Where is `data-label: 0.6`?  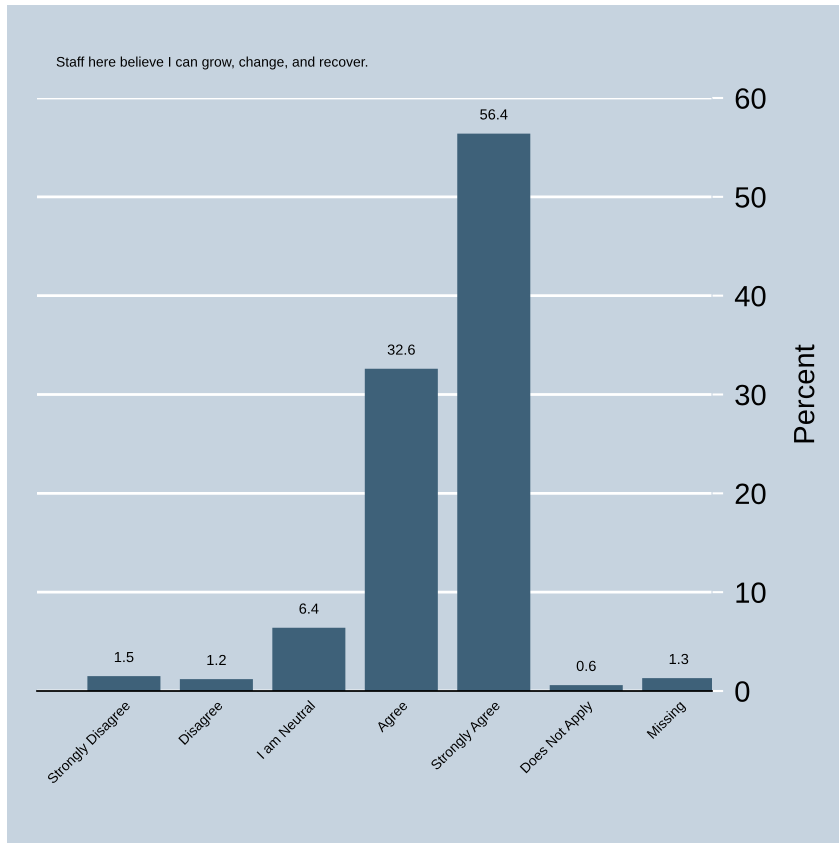
data-label: 0.6 is located at coordinates (586, 666).